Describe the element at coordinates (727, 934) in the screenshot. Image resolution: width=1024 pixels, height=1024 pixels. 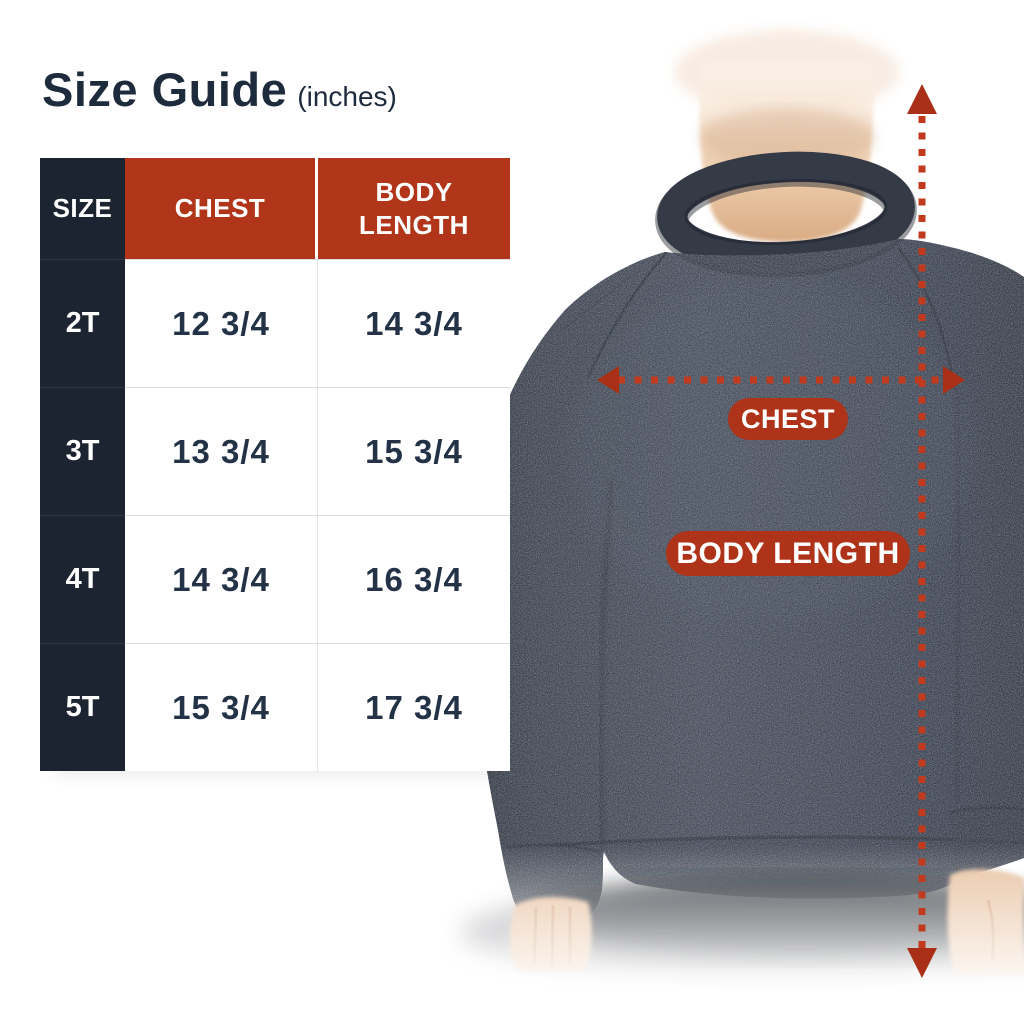
I see `photo-bottom-fade` at that location.